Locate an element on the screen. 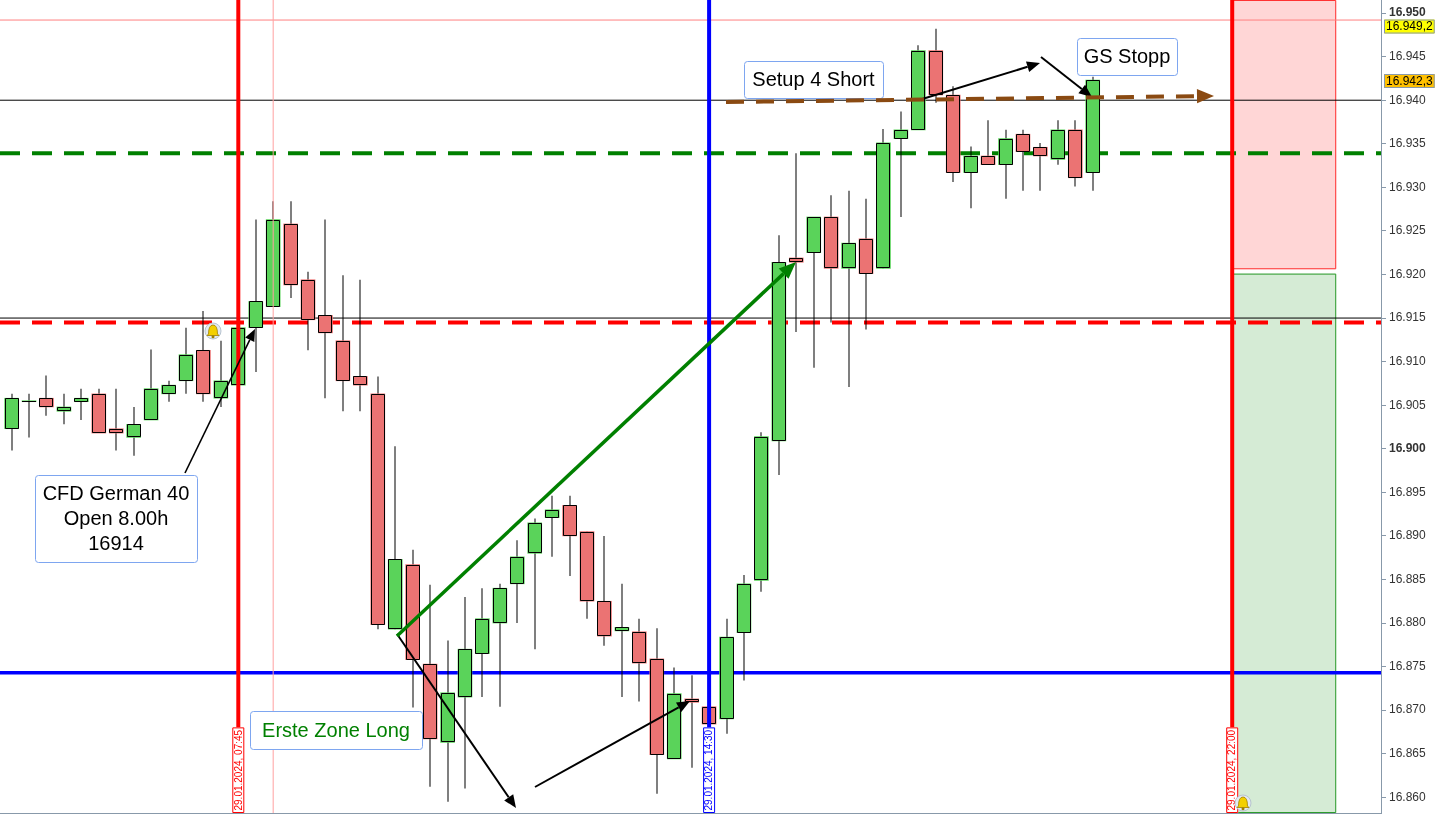 Image resolution: width=1435 pixels, height=825 pixels. y-tick-label: 16.870 is located at coordinates (1408, 709).